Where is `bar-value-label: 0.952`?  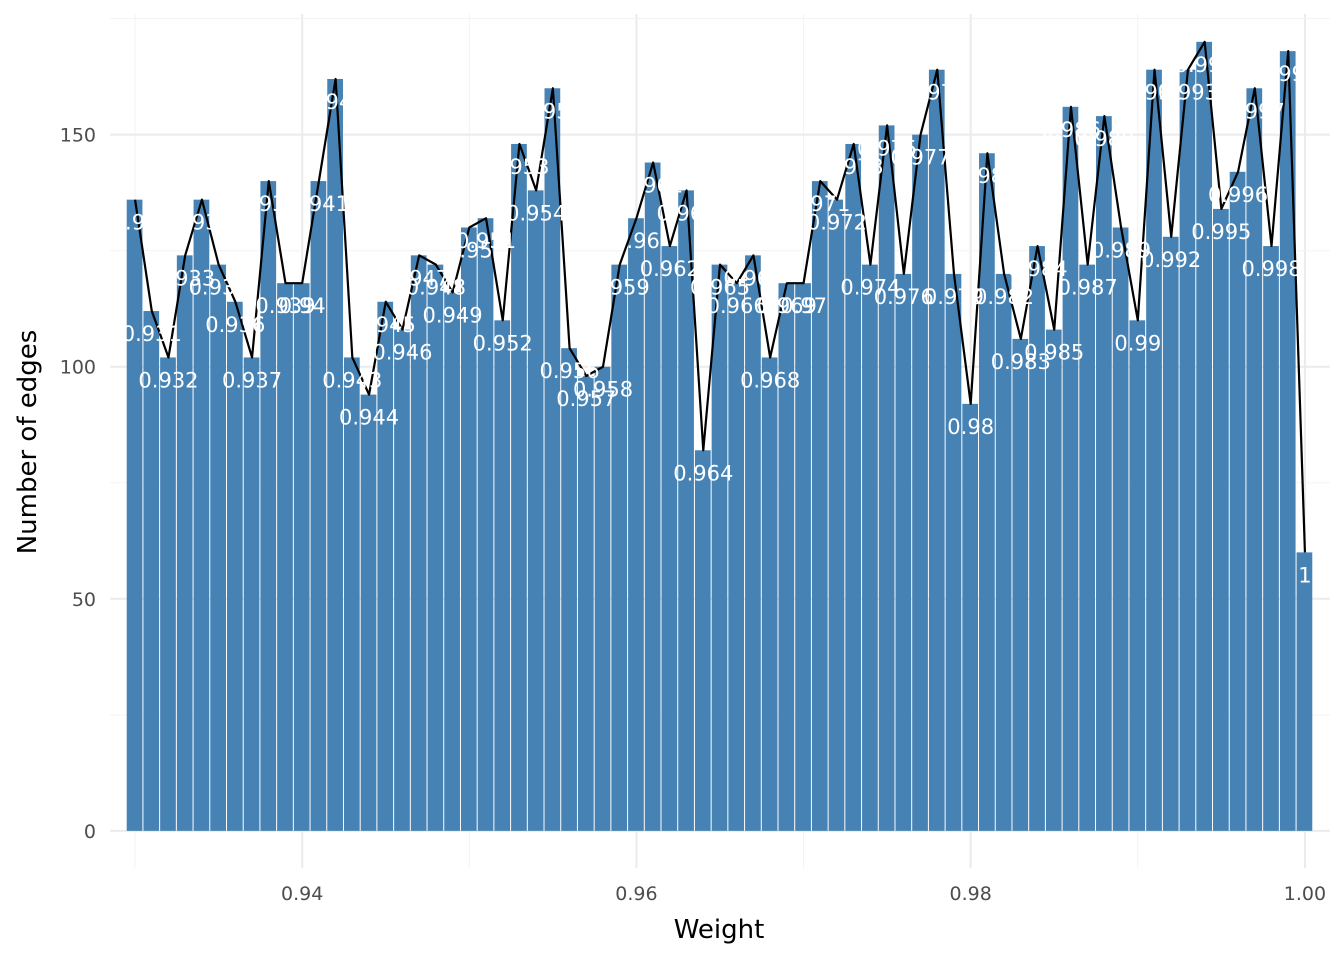
bar-value-label: 0.952 is located at coordinates (503, 343).